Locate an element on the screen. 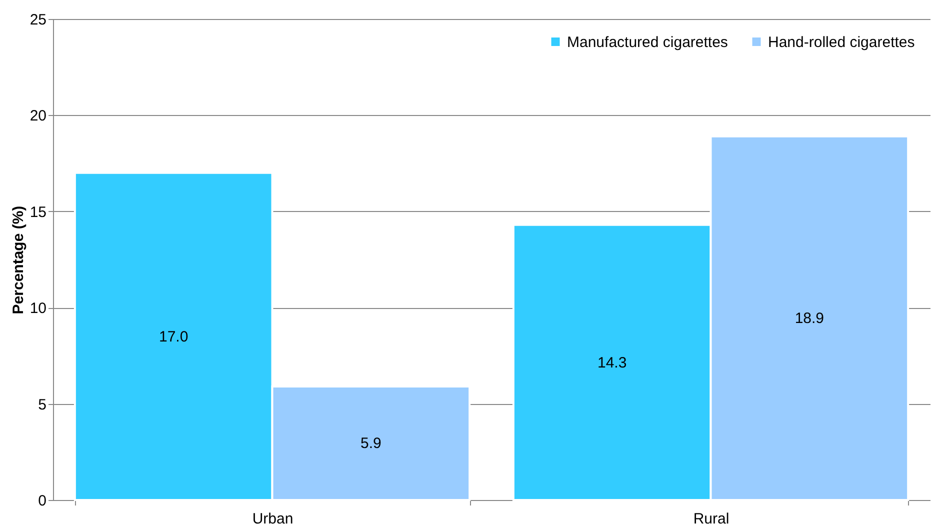 This screenshot has height=532, width=938. data-label: 5.9 is located at coordinates (371, 443).